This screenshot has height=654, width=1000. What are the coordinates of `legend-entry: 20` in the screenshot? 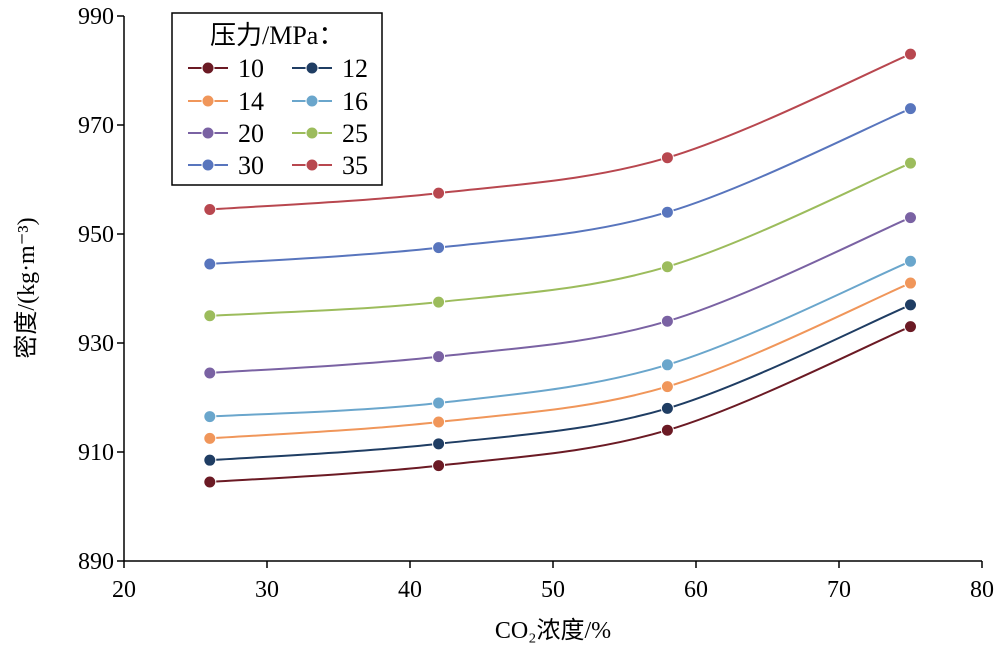 It's located at (226, 133).